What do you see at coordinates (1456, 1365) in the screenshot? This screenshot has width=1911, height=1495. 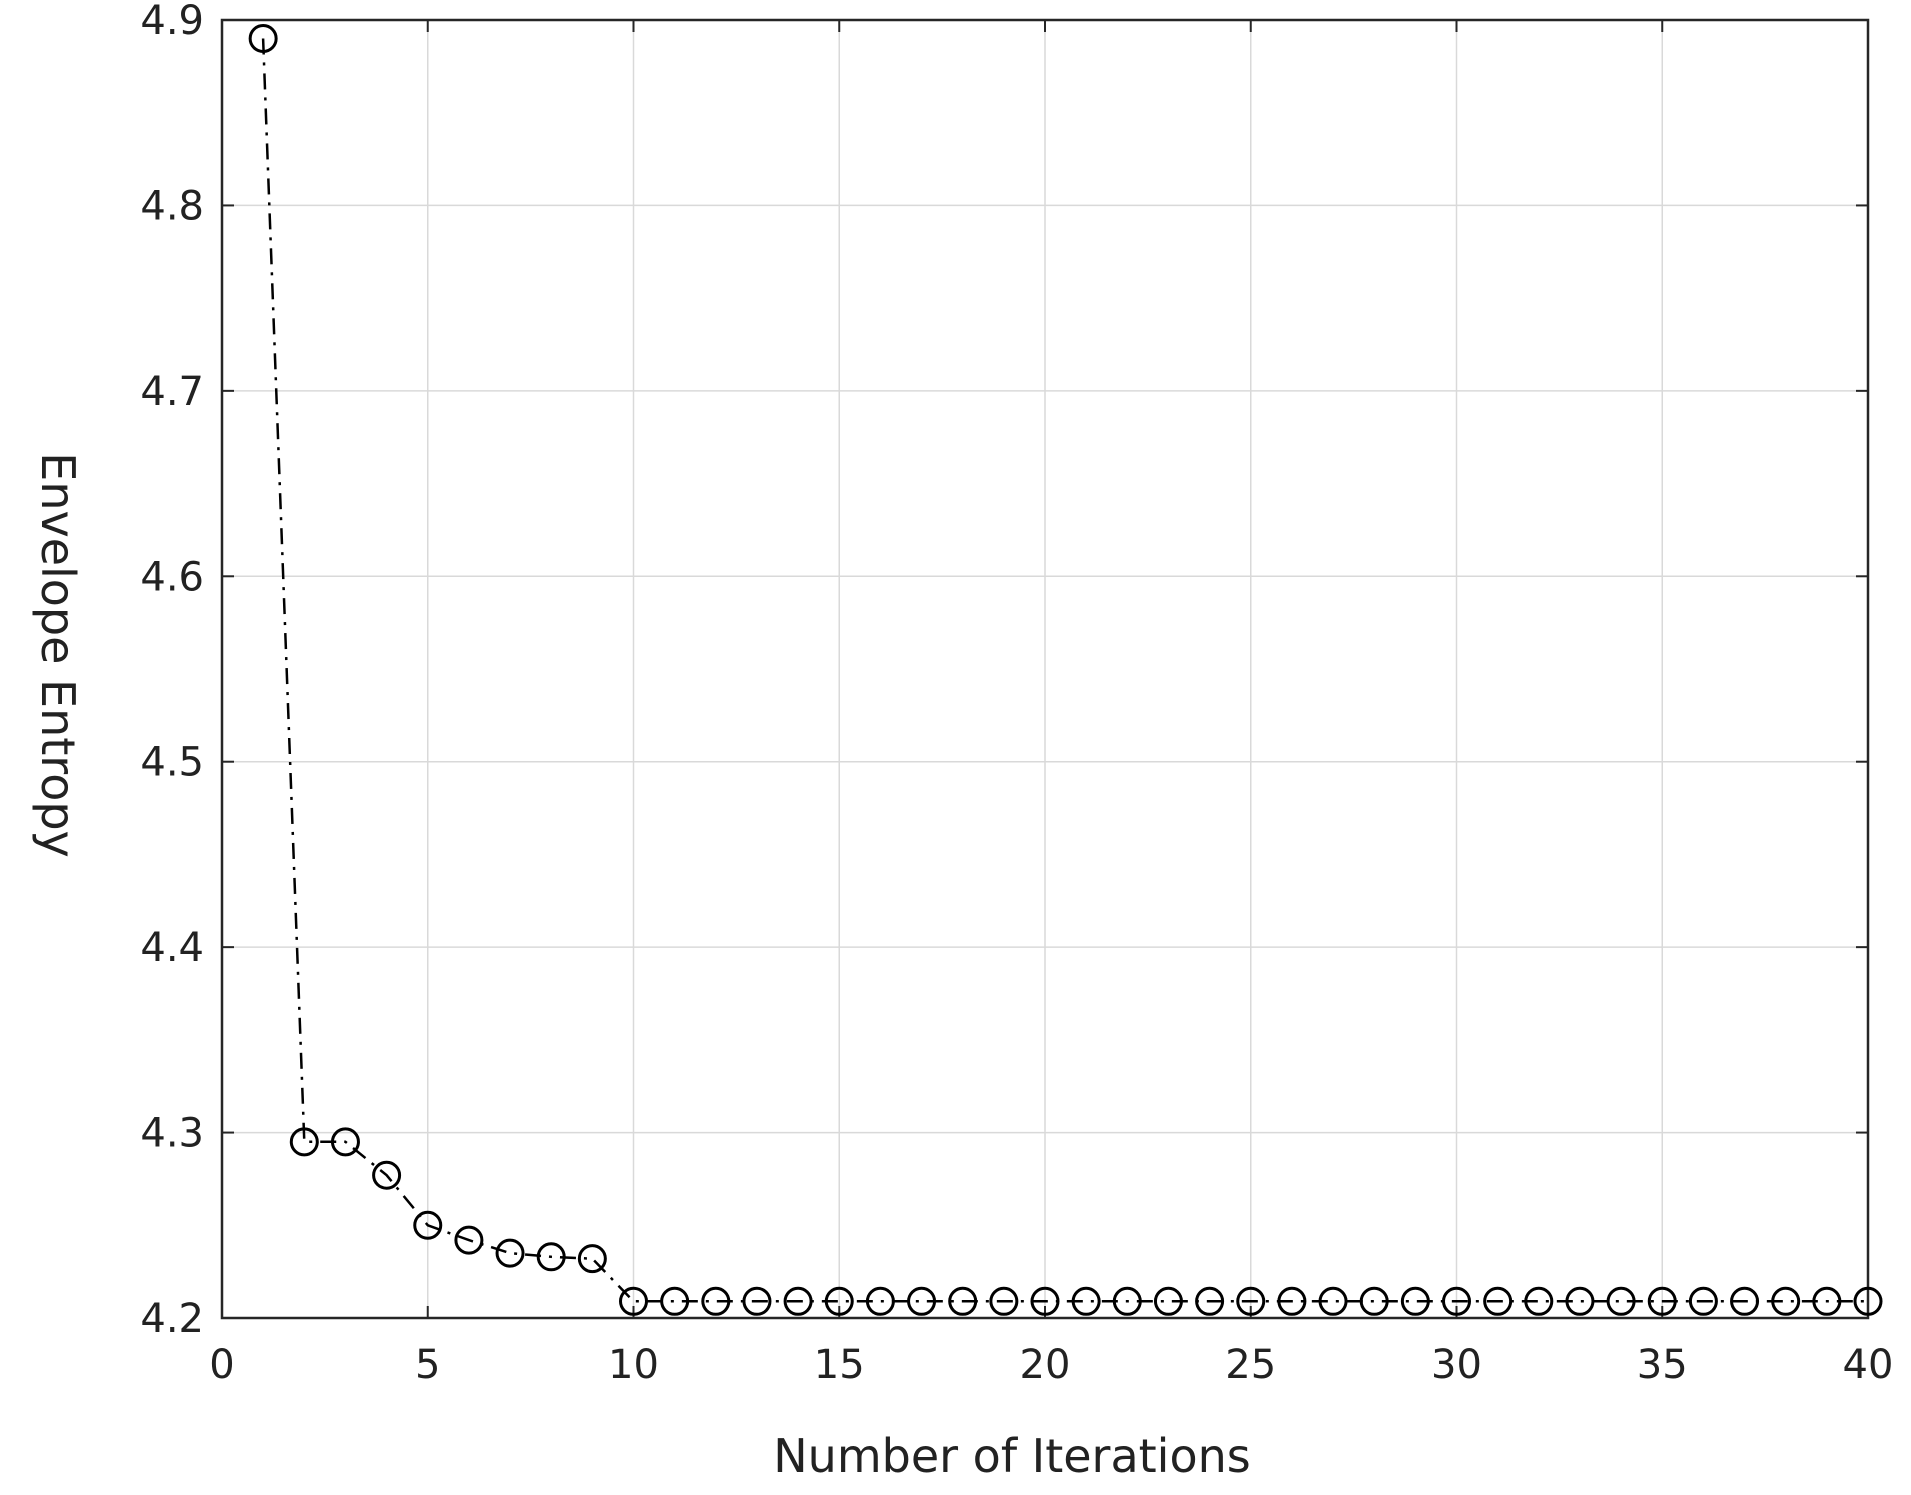 I see `x-tick-label: 30` at bounding box center [1456, 1365].